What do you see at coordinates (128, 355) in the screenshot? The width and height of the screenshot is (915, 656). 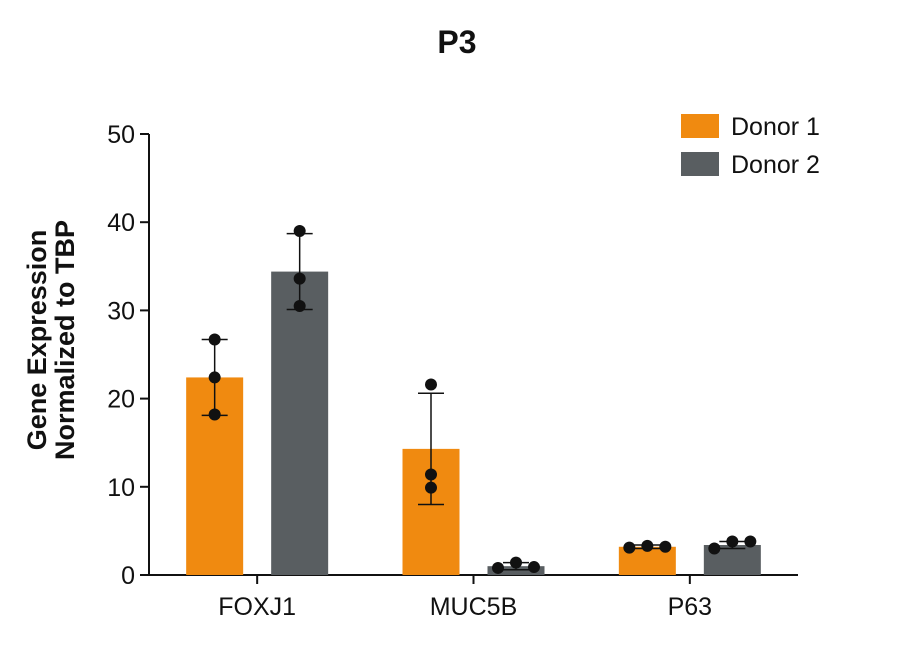 I see `y-axis: 0 10 20 30 40 50` at bounding box center [128, 355].